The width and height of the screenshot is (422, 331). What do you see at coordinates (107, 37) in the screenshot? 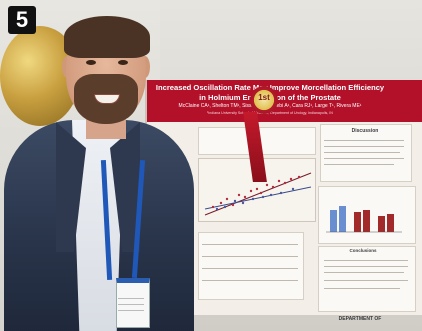
I see `hair` at bounding box center [107, 37].